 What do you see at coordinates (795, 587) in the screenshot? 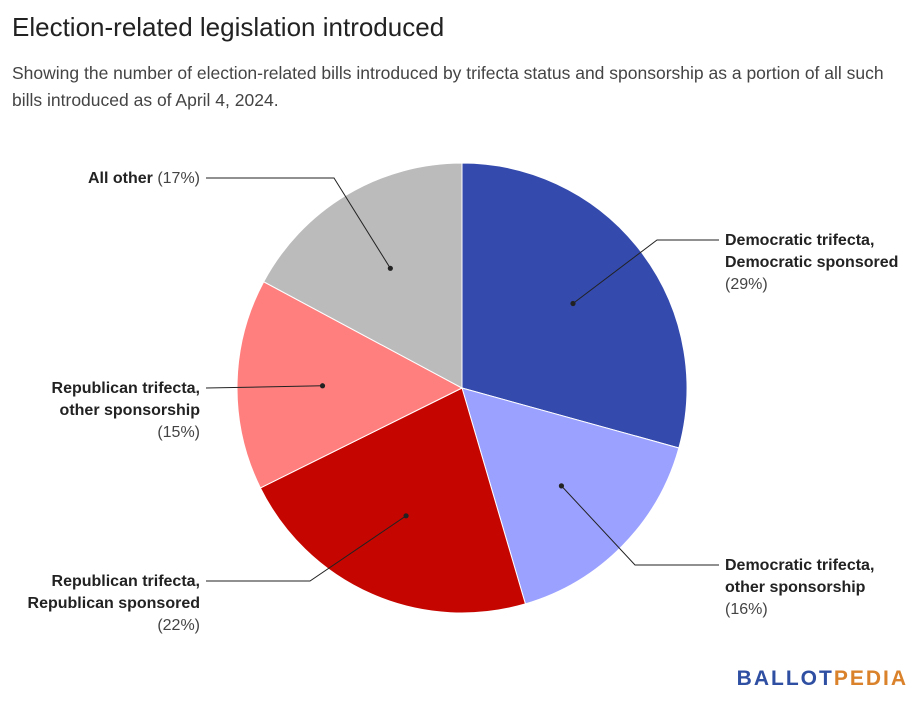
I see `slice-label-dem-trifecta-other-line-2: other sponsorship` at bounding box center [795, 587].